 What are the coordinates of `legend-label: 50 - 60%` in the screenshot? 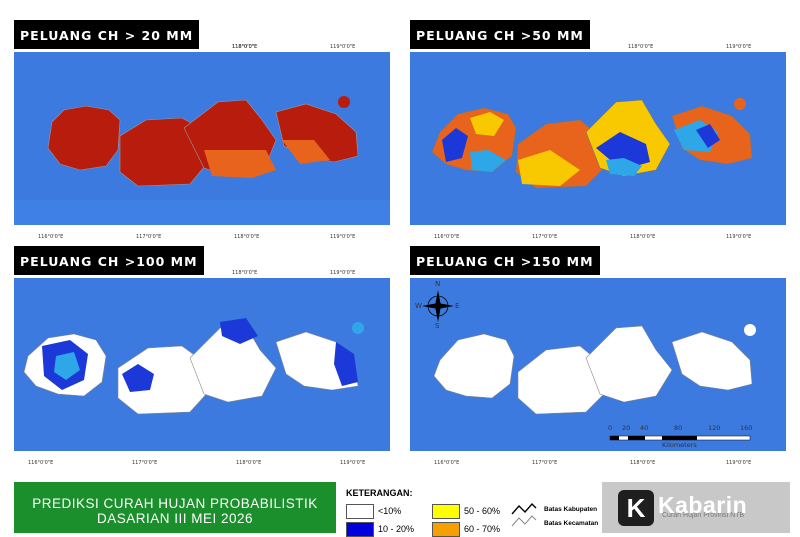 It's located at (482, 511).